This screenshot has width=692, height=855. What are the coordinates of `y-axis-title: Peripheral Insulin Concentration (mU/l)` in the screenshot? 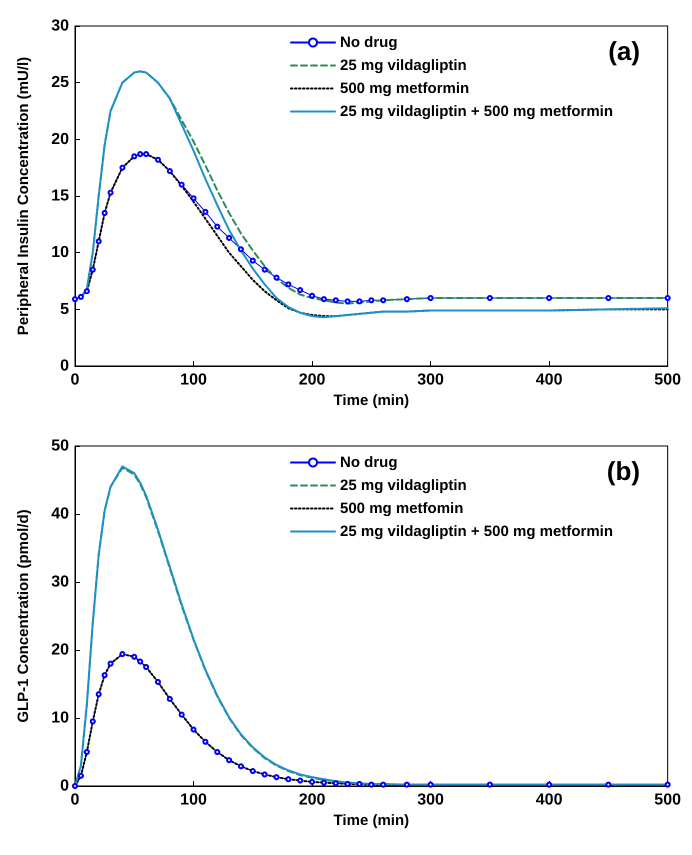 It's located at (23, 196).